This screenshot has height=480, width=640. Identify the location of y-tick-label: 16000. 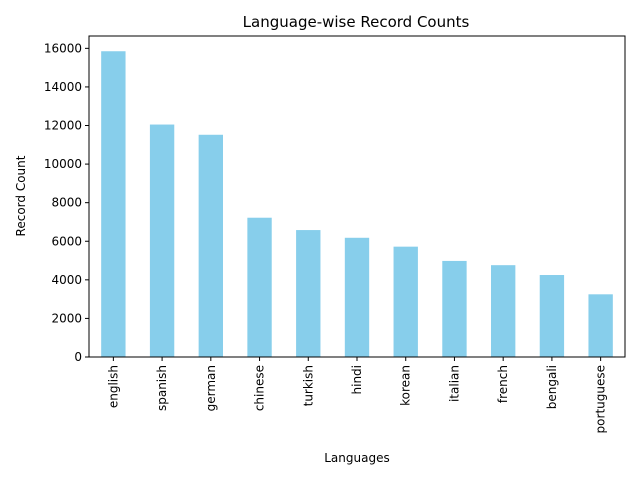
(63, 48).